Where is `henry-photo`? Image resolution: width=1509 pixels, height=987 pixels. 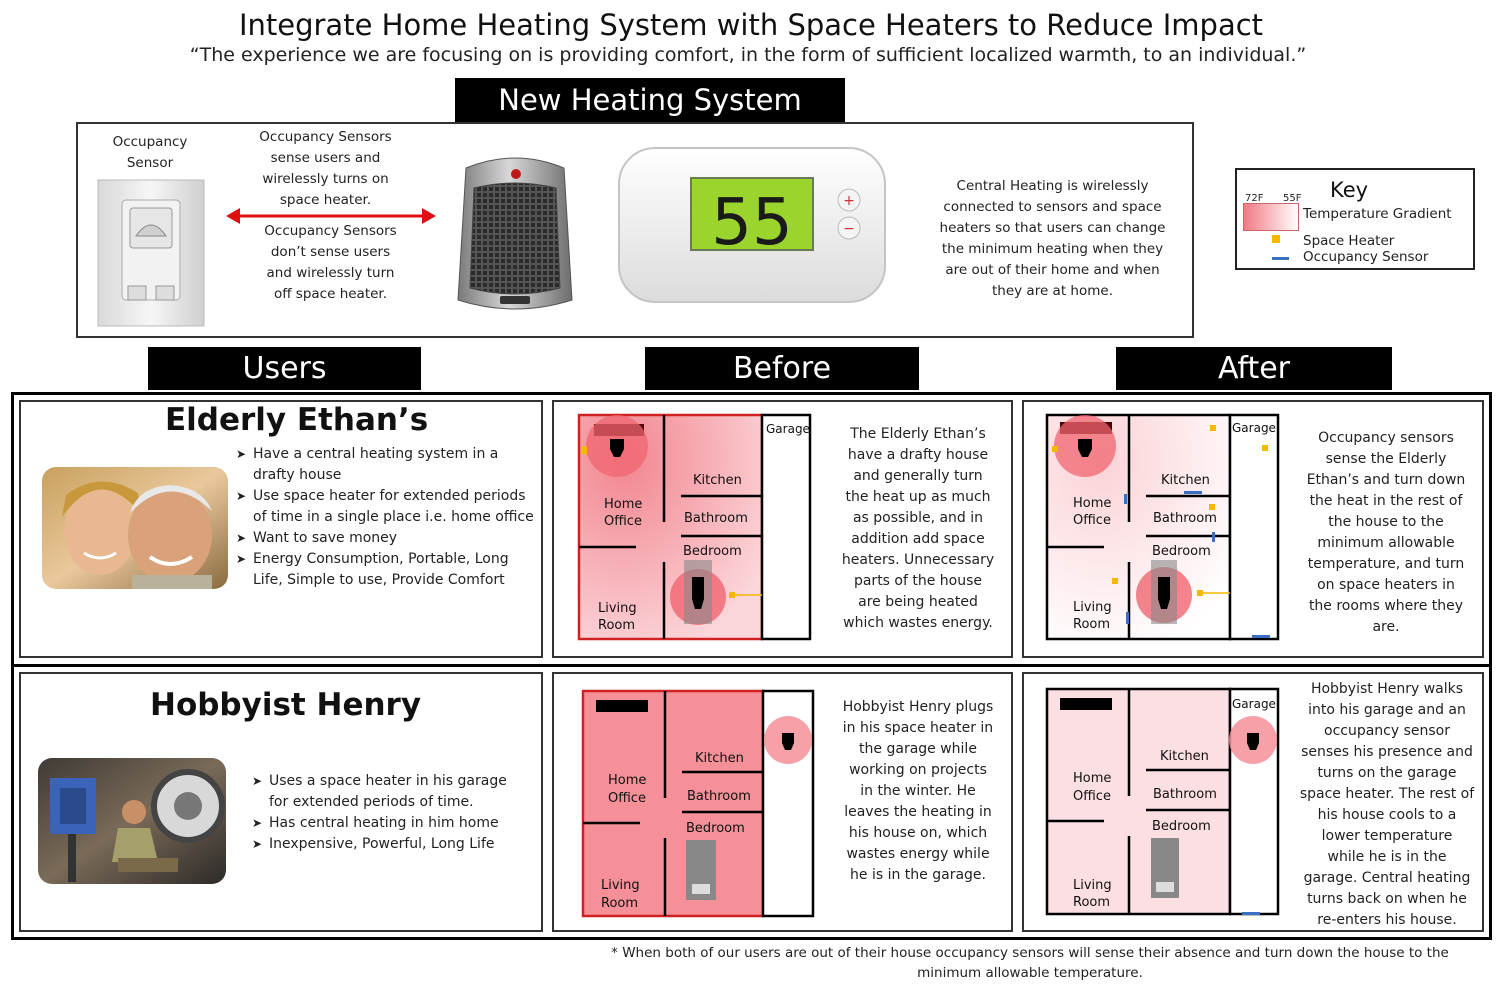
henry-photo is located at coordinates (132, 821).